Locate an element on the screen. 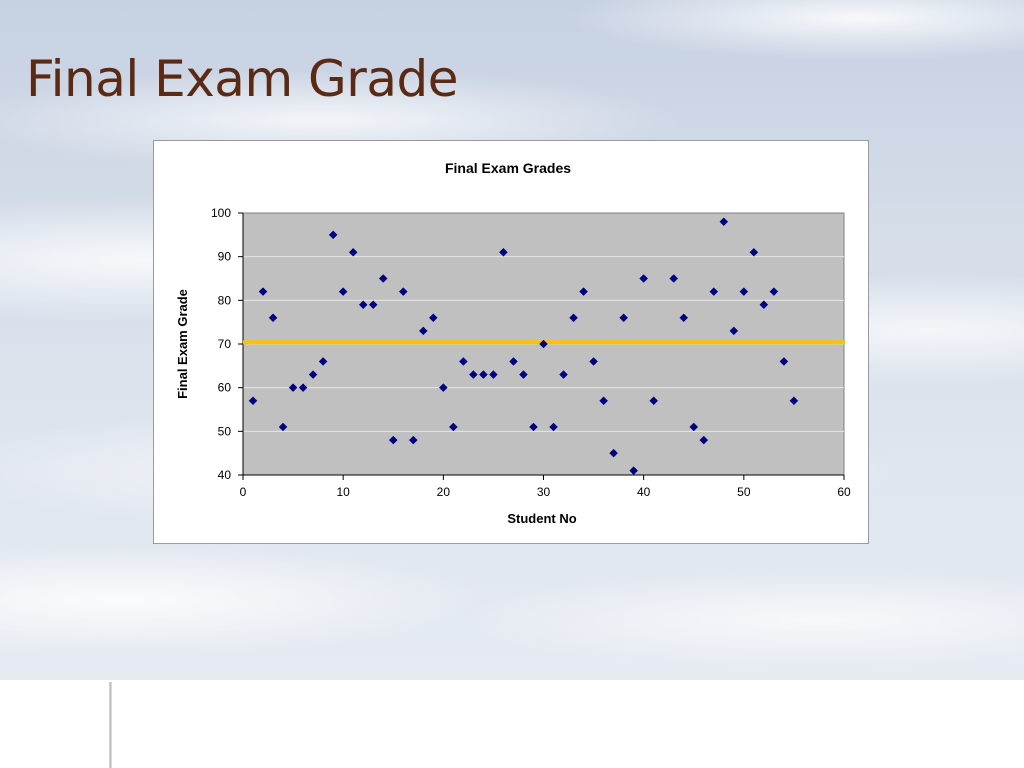 Image resolution: width=1024 pixels, height=768 pixels. chart-title: Final Exam Grades is located at coordinates (508, 168).